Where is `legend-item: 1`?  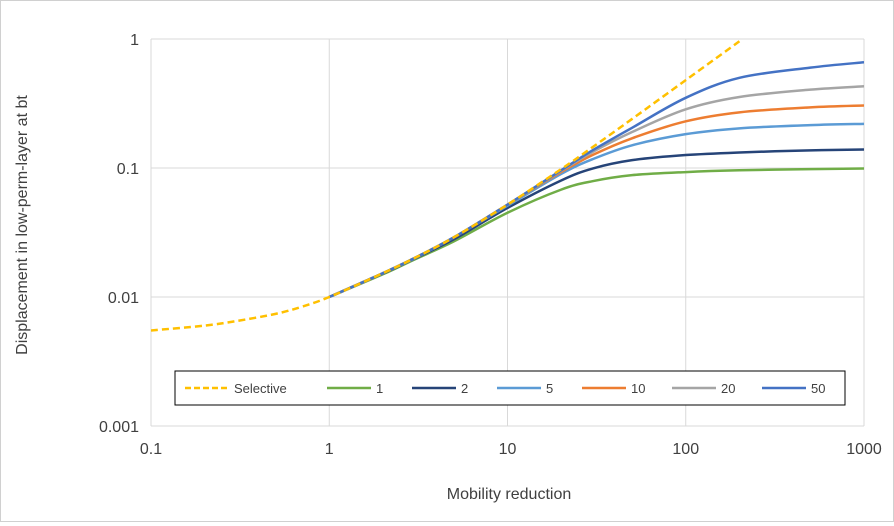 legend-item: 1 is located at coordinates (355, 388).